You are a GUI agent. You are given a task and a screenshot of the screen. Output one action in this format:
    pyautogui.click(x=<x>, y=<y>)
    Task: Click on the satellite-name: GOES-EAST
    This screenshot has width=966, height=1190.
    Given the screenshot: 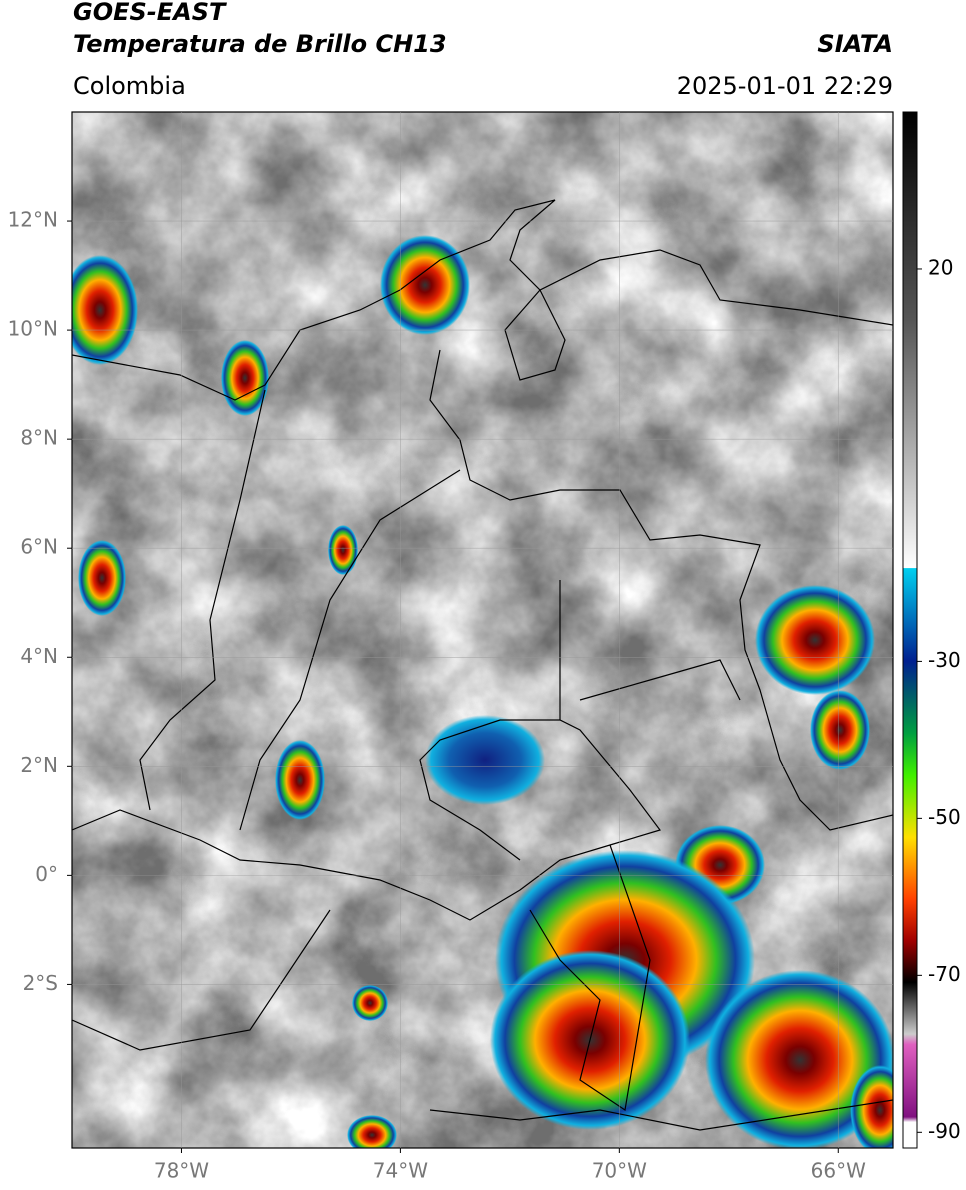 What is the action you would take?
    pyautogui.click(x=150, y=13)
    